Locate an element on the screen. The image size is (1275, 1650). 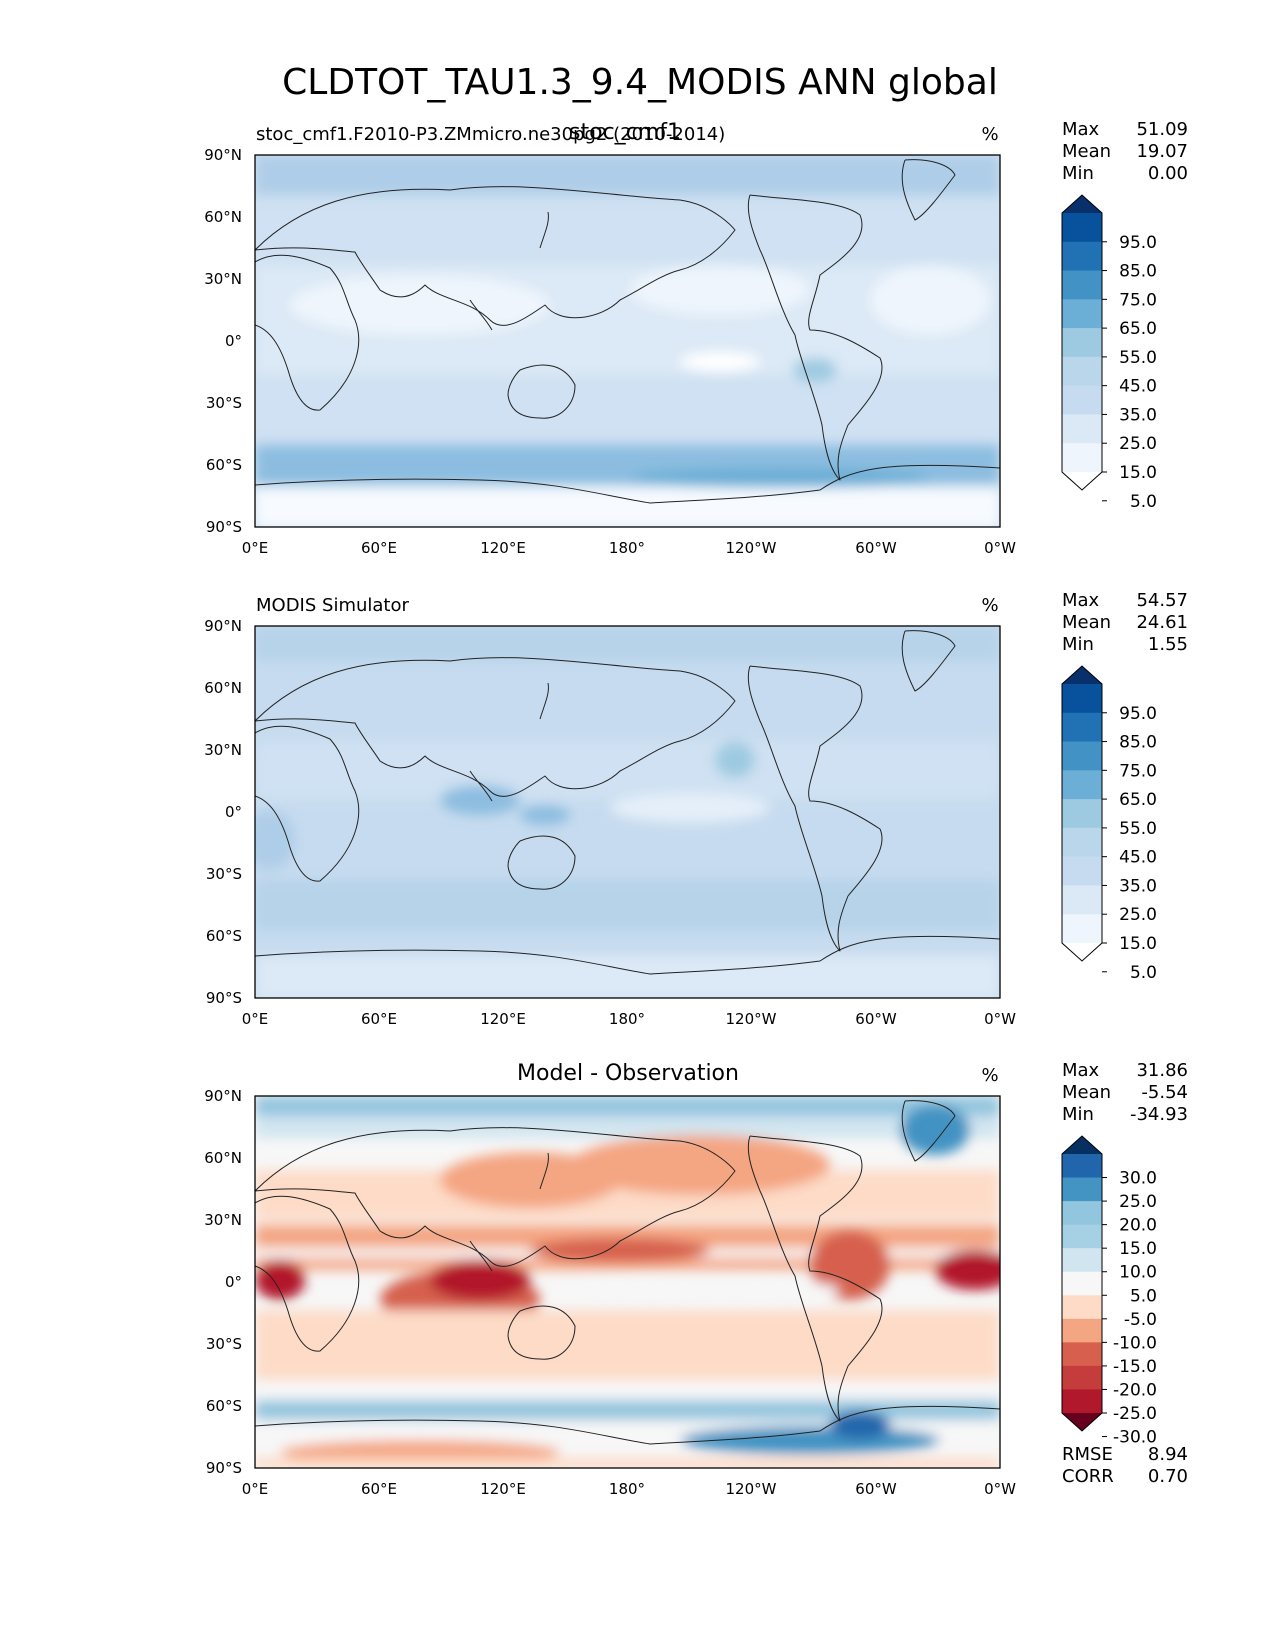
map-frame-difference is located at coordinates (627, 1282).